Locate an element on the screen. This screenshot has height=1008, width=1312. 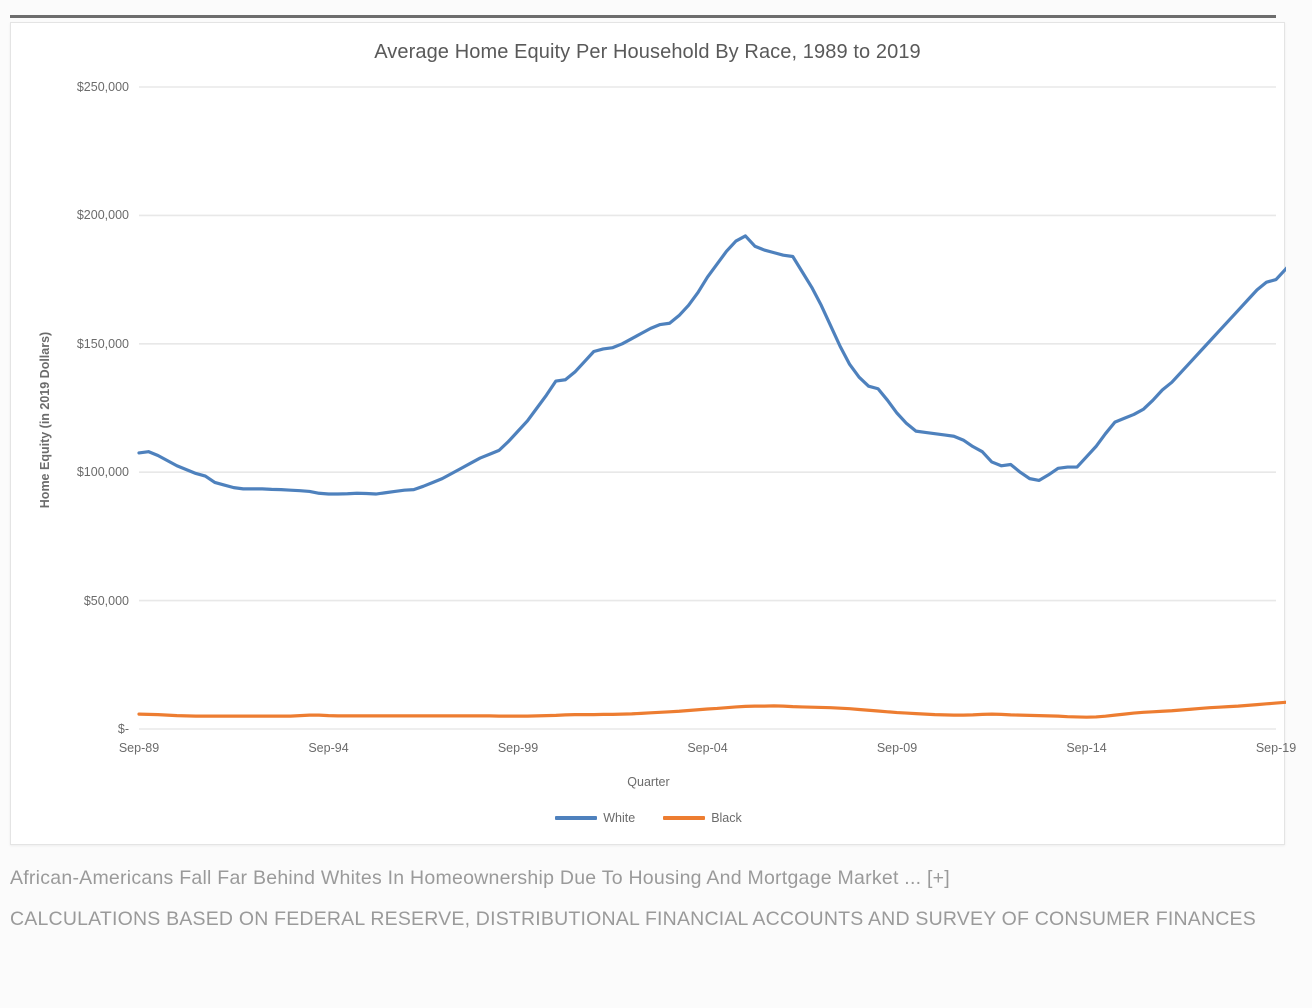
x-axis-tick-label: Sep-04 is located at coordinates (707, 748).